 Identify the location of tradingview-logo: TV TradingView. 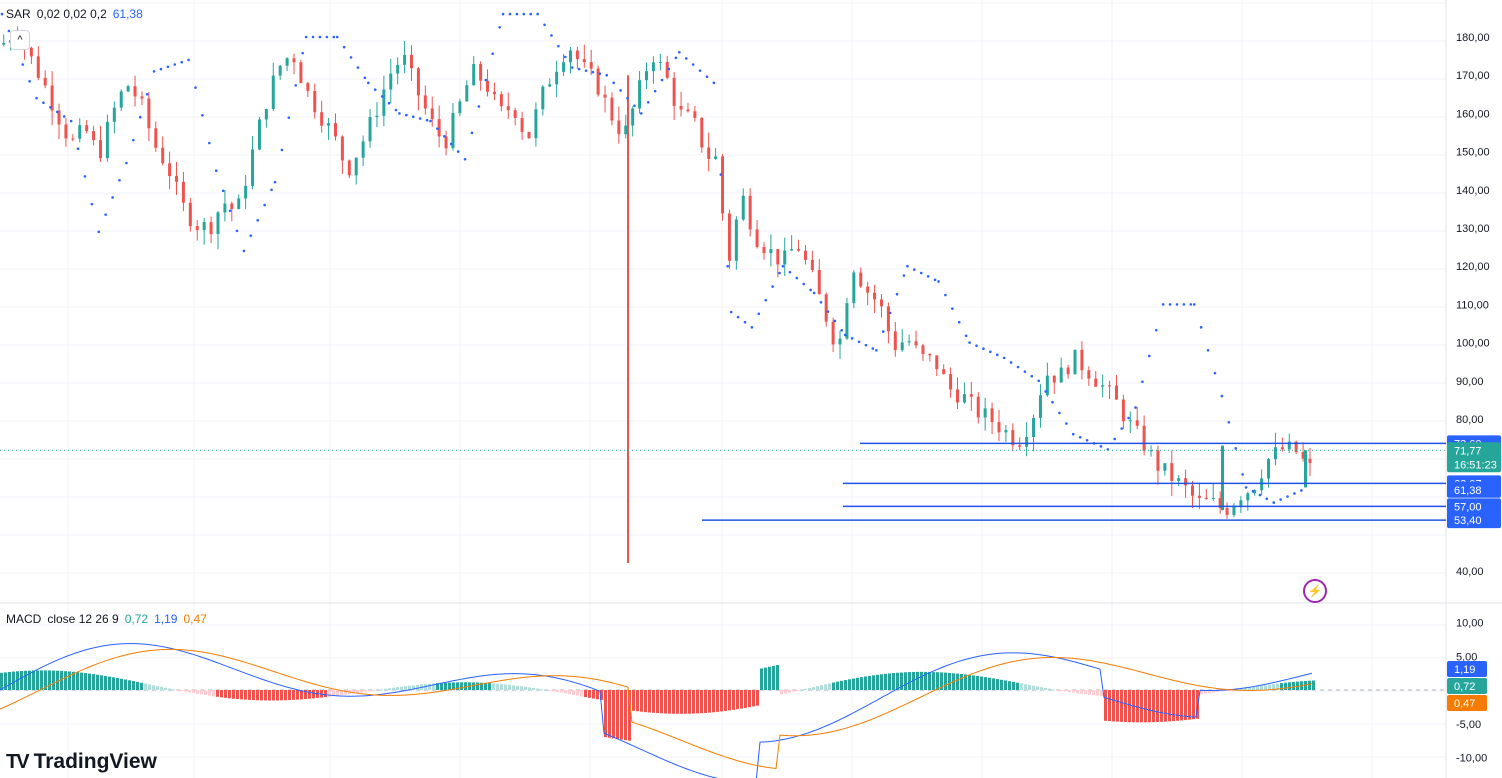
(81, 762).